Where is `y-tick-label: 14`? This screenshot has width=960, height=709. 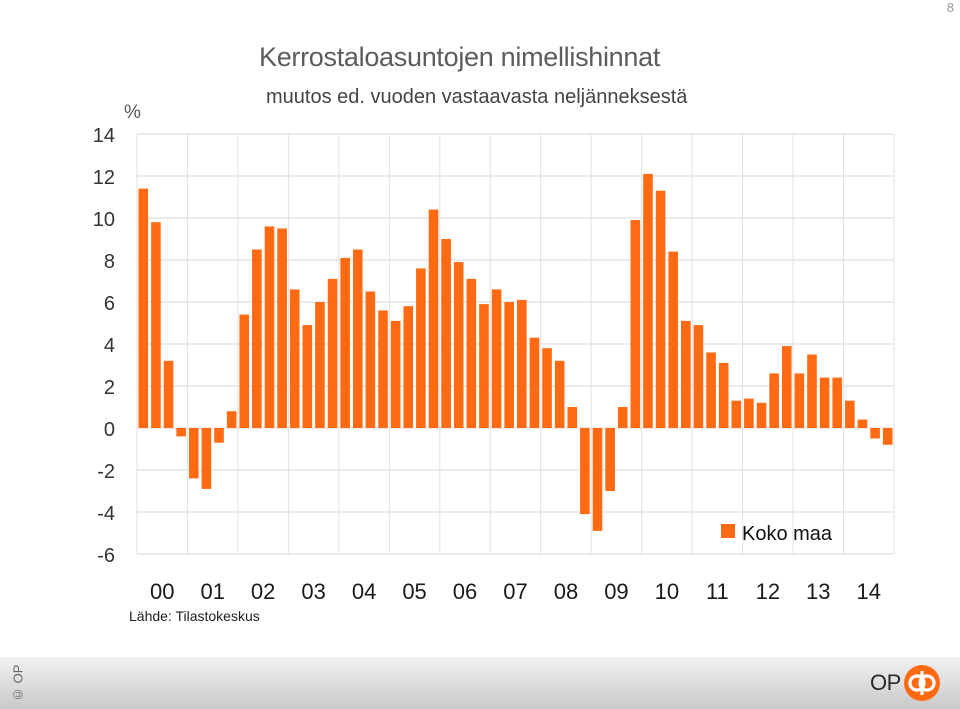 y-tick-label: 14 is located at coordinates (104, 136).